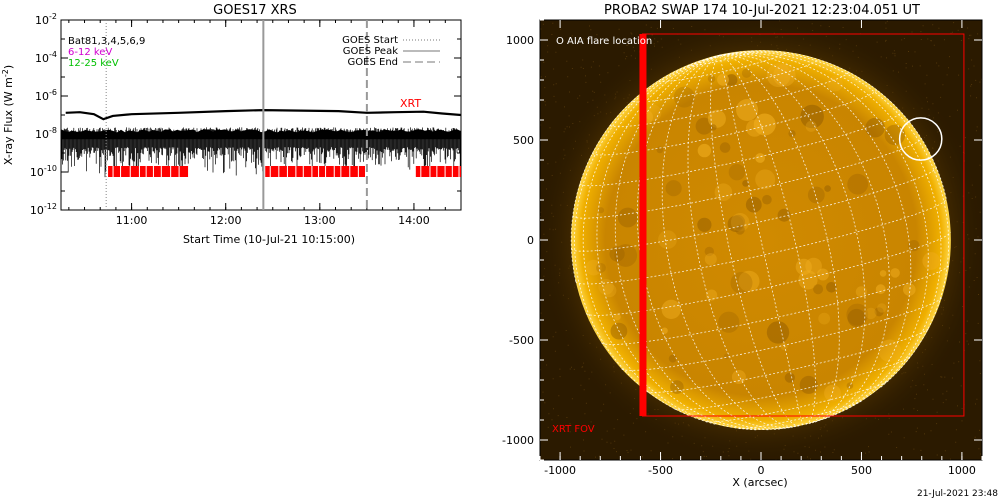  I want to click on xrt-coverage-segment, so click(438, 171).